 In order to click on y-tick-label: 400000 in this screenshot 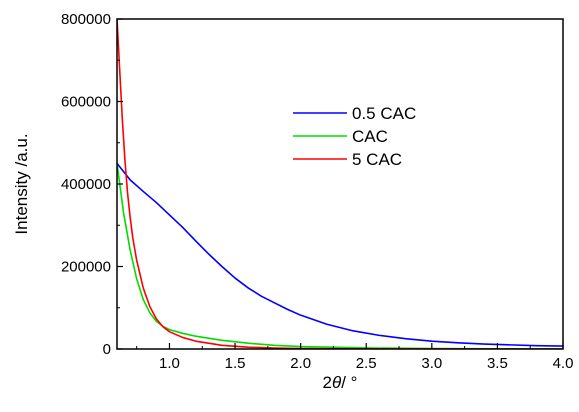, I will do `click(86, 184)`.